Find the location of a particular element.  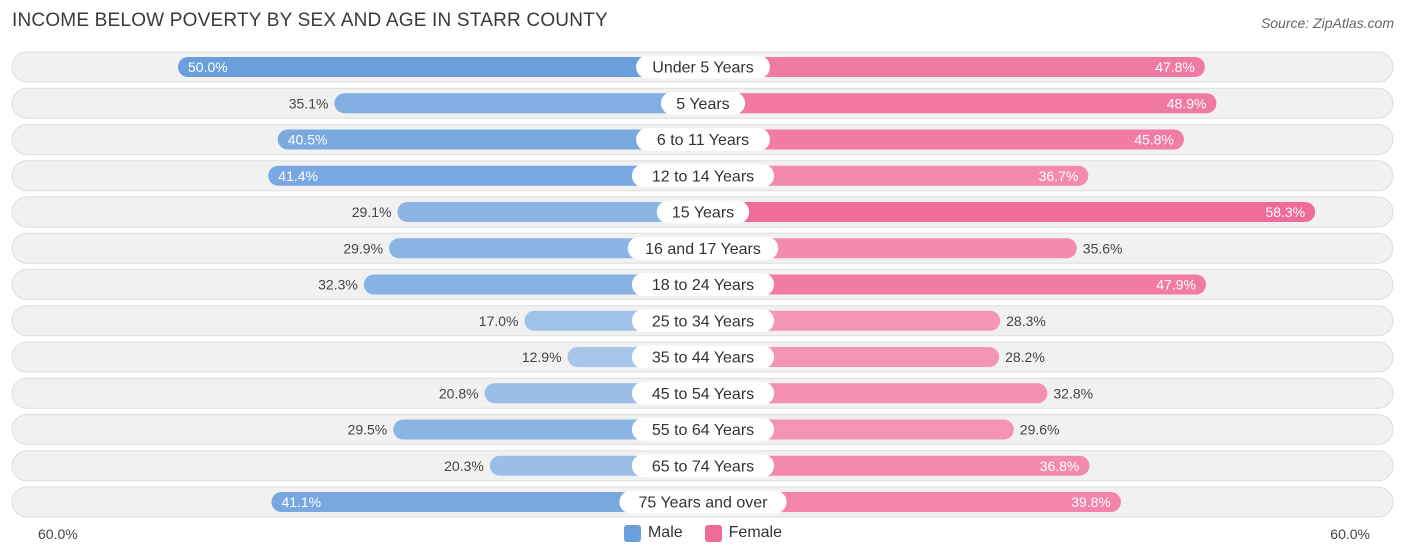

female-value-label: 28.2% is located at coordinates (1025, 357).